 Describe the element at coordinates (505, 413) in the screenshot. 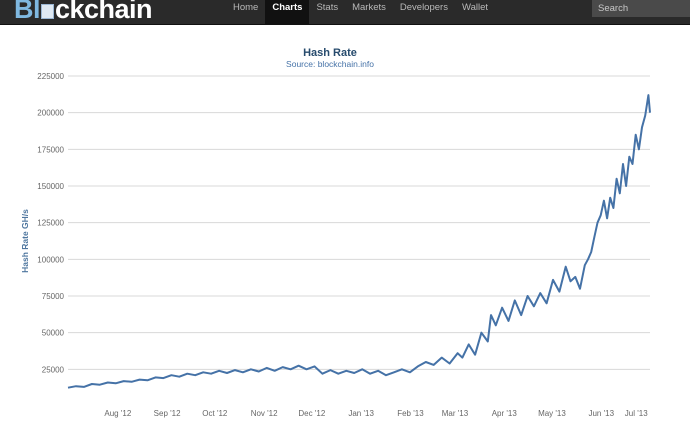

I see `x-tick-label: Apr '13` at that location.